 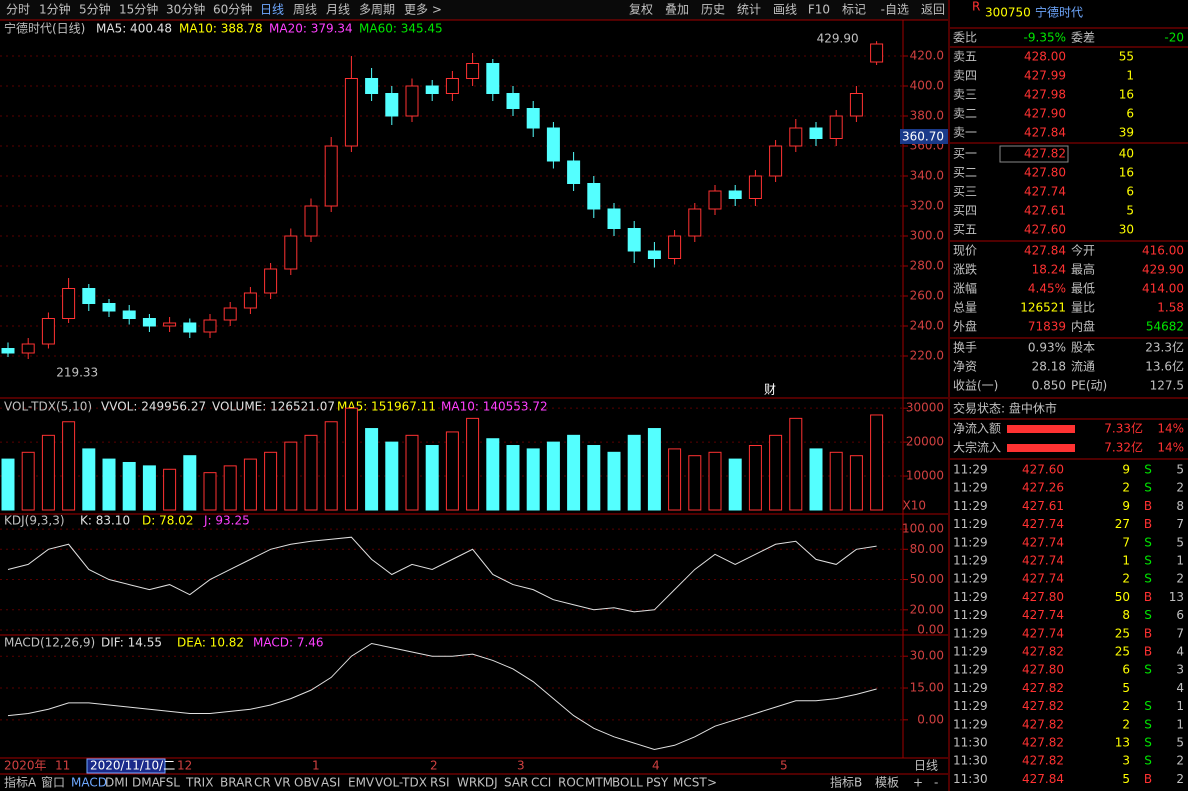 What do you see at coordinates (146, 783) in the screenshot?
I see `indicator-tab: DMA` at bounding box center [146, 783].